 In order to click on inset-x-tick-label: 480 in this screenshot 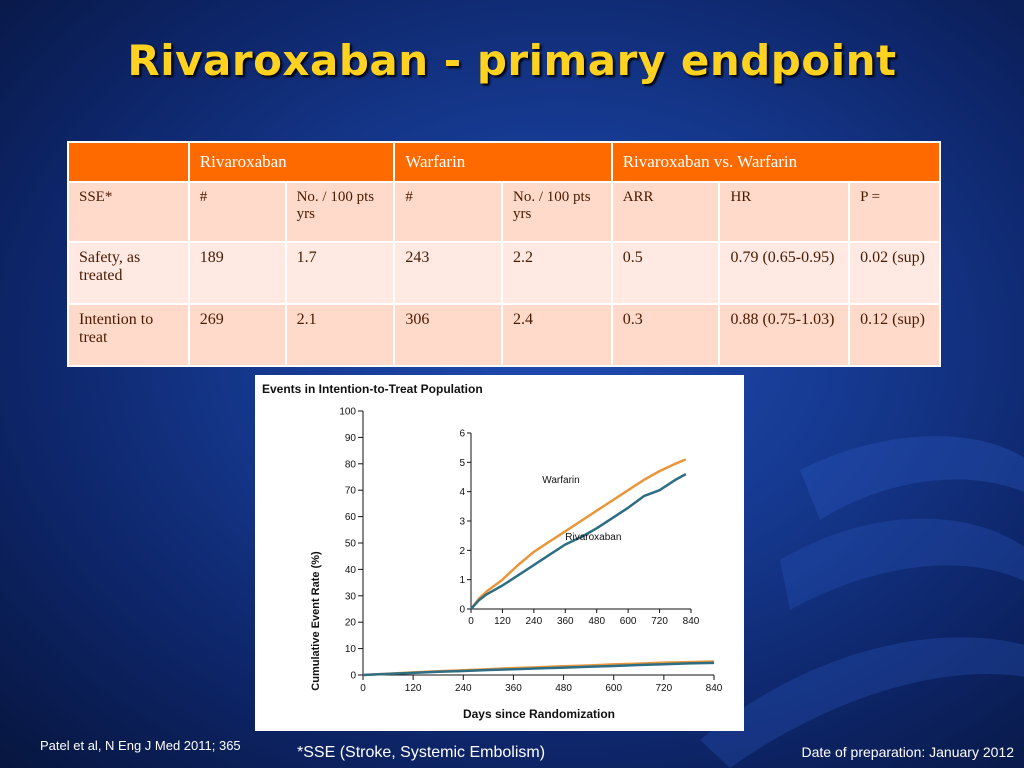, I will do `click(596, 621)`.